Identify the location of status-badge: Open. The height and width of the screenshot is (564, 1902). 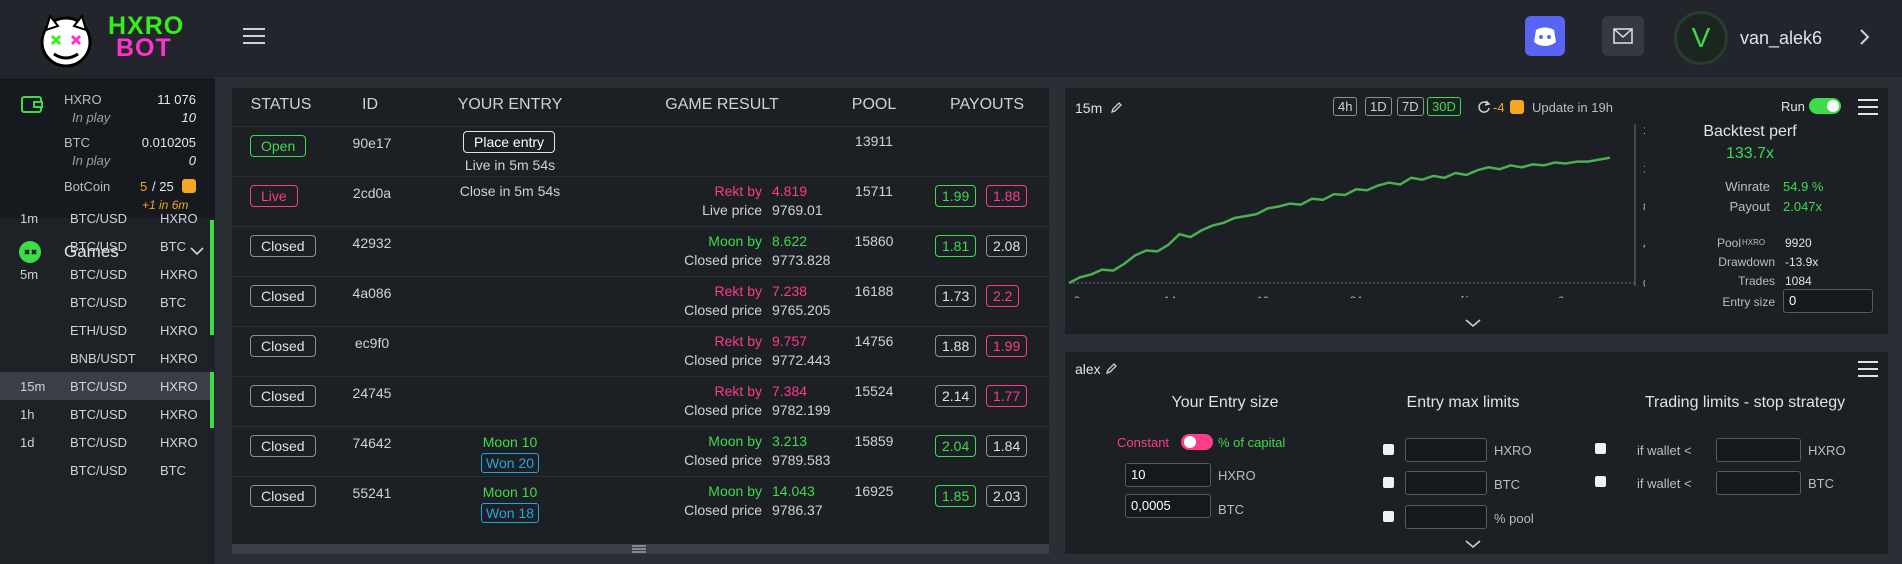
(278, 146).